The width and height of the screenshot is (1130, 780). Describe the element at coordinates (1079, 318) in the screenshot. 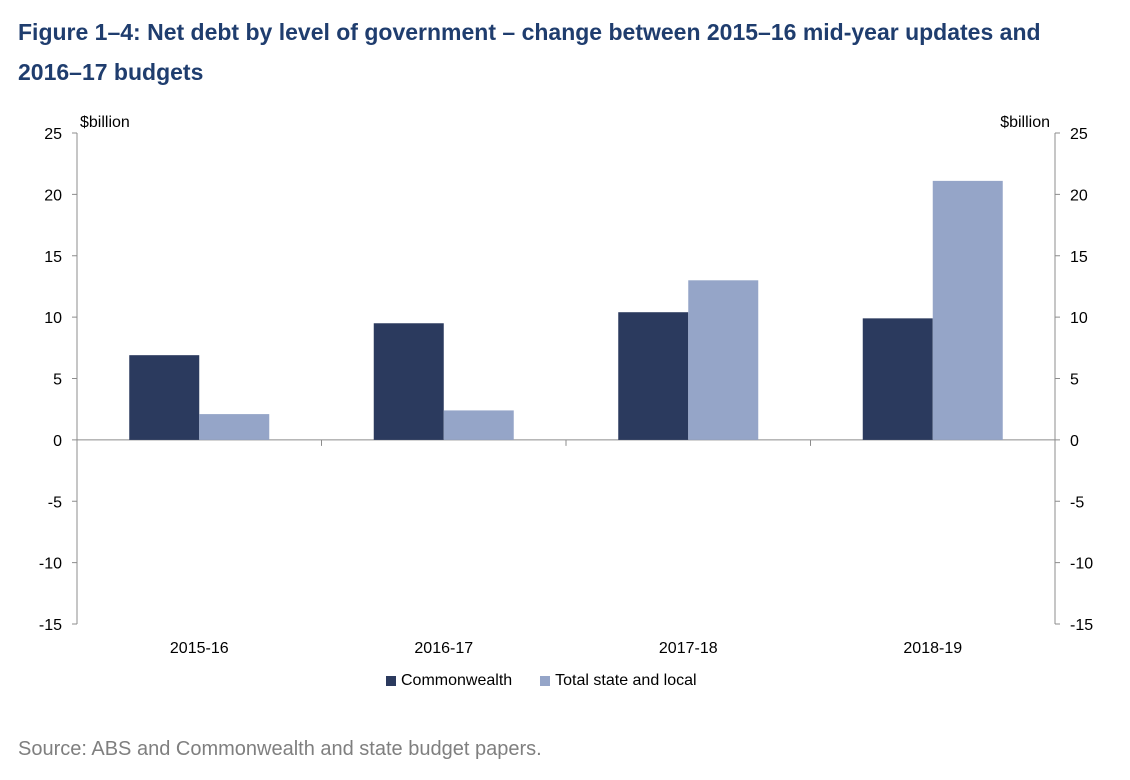

I see `y-tick-label-right: 10` at that location.